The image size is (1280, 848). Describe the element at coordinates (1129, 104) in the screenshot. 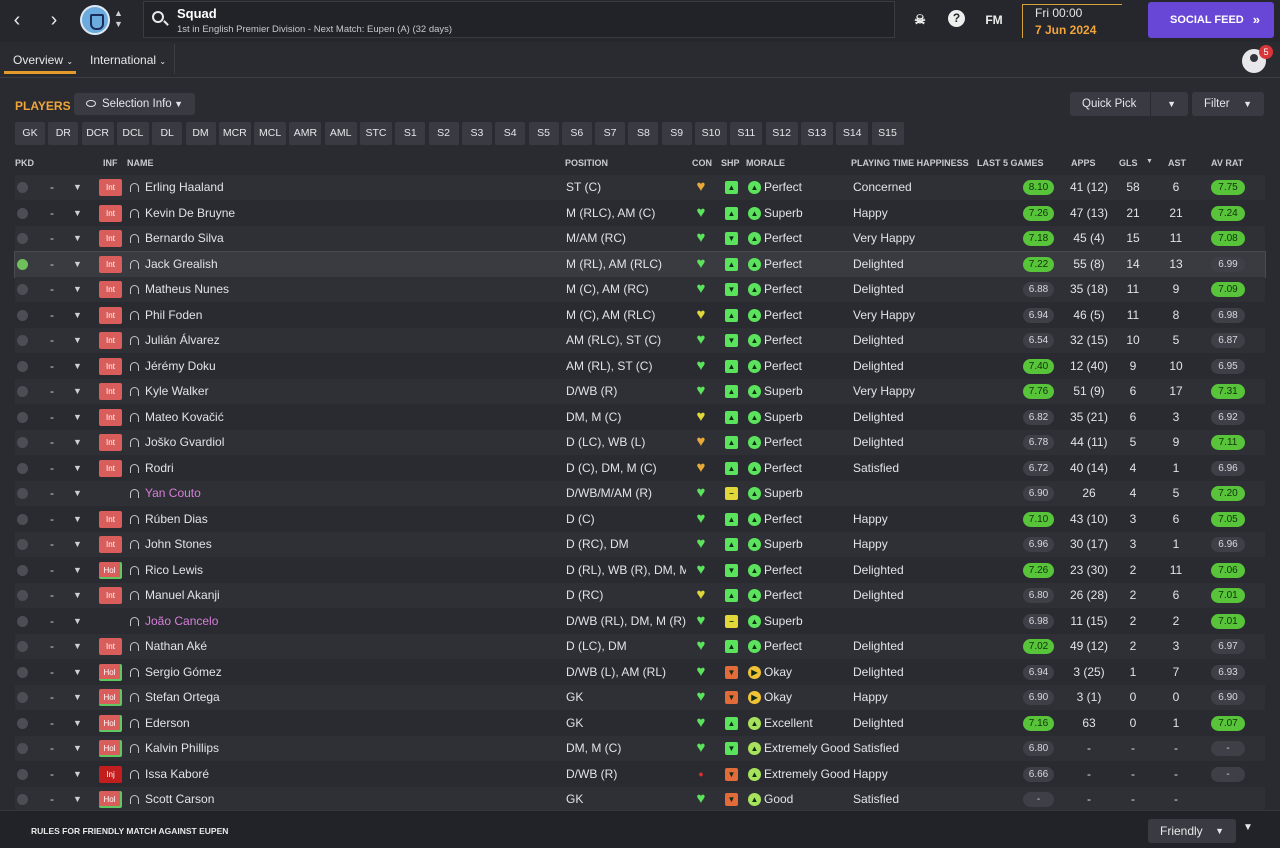

I see `quick-pick-button: Quick Pick ▼` at that location.